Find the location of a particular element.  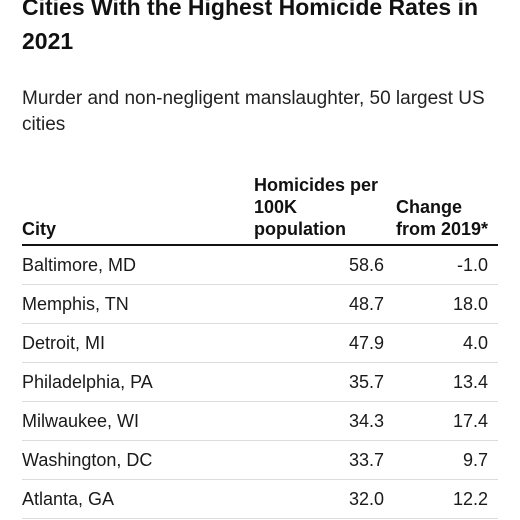

cell-rate: 34.3 is located at coordinates (366, 421).